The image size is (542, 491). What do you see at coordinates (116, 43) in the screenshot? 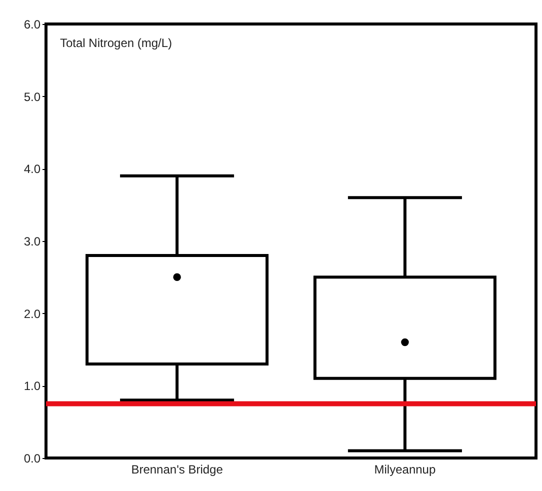
I see `text: Total Nitrogen (mg/L)` at bounding box center [116, 43].